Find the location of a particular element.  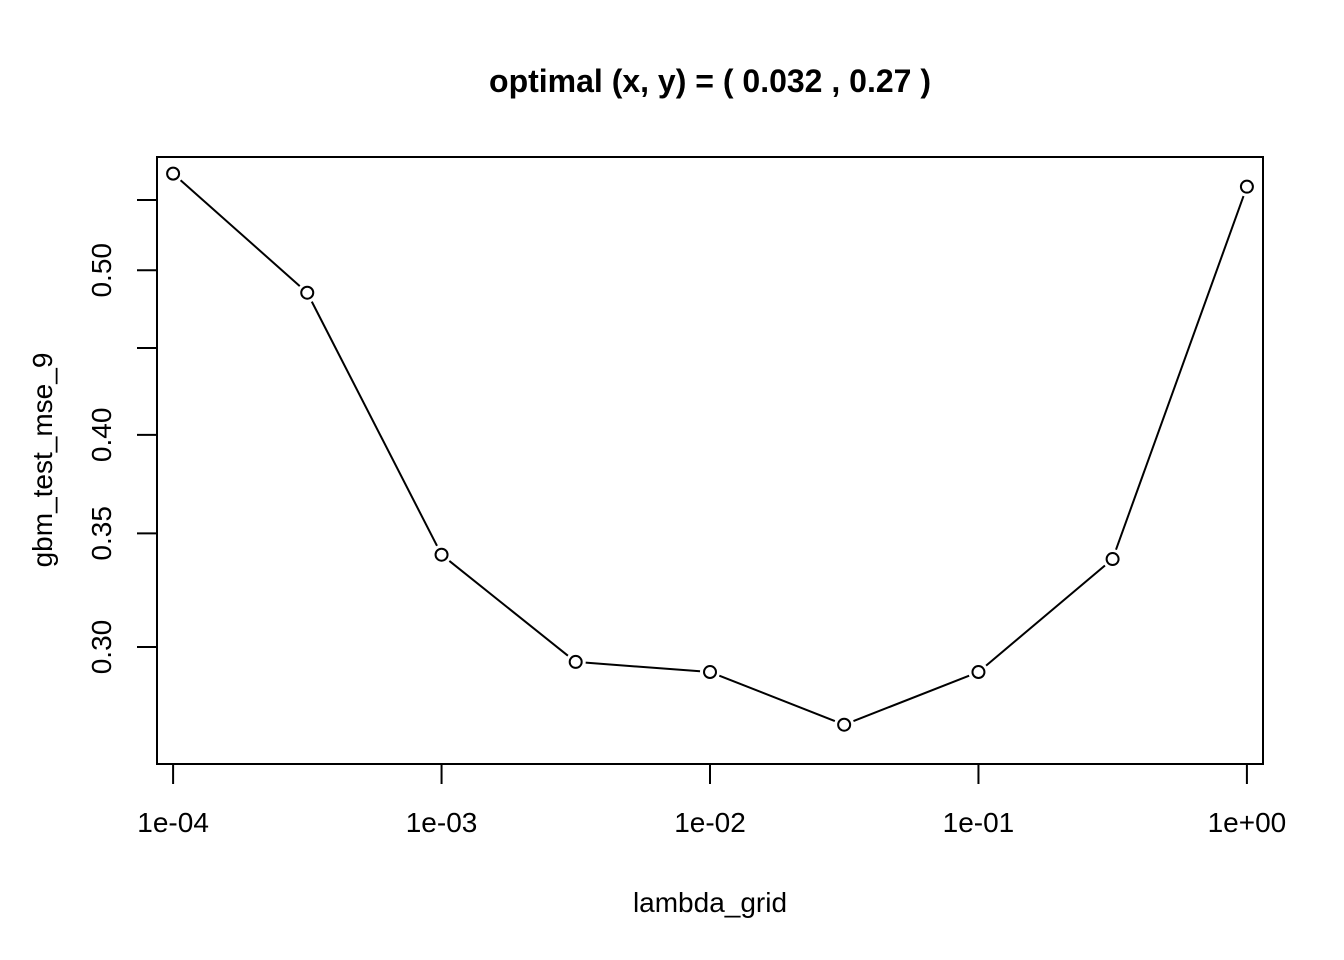

x-tick-label: 1e-01 is located at coordinates (979, 822).